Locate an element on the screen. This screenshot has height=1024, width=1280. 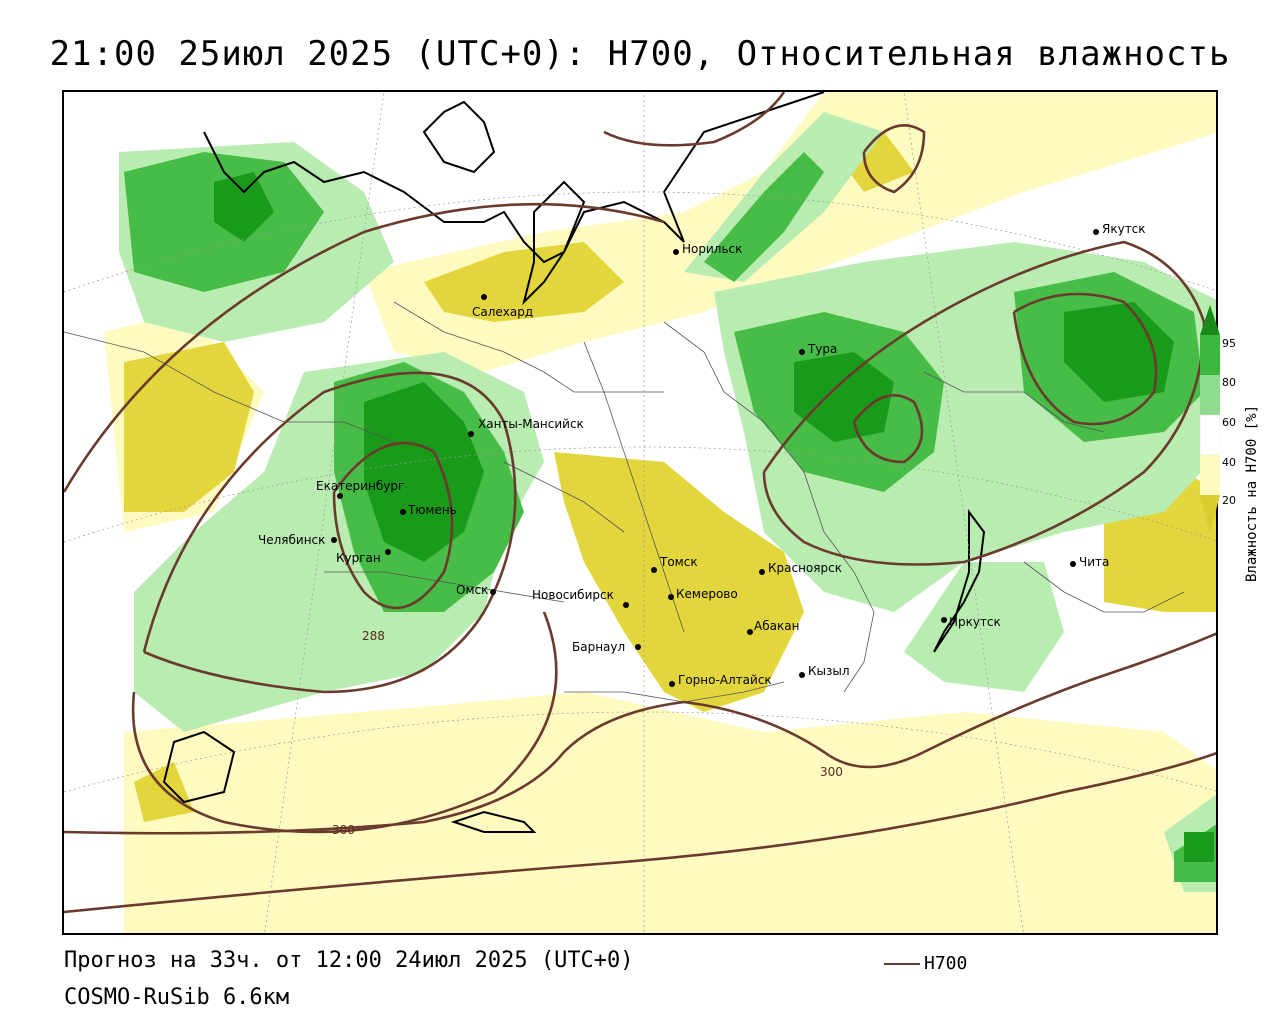
svg-text: Барнаул is located at coordinates (598, 647).